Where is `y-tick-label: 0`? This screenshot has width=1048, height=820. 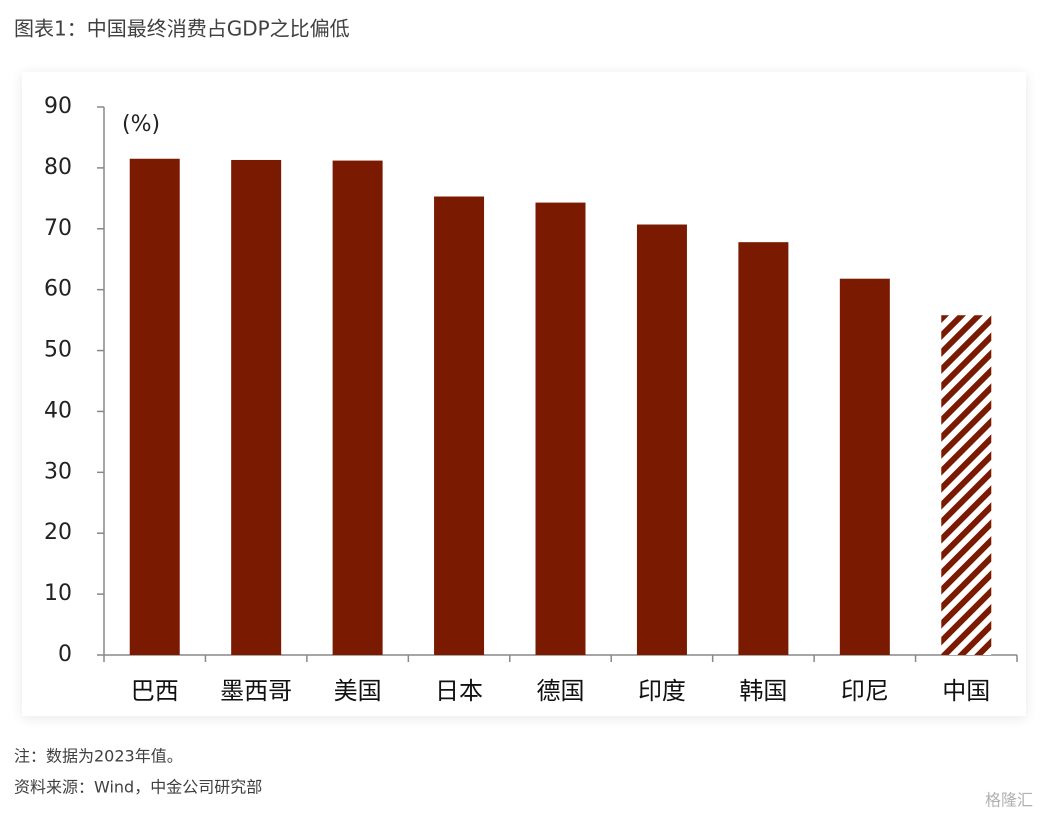 y-tick-label: 0 is located at coordinates (65, 654).